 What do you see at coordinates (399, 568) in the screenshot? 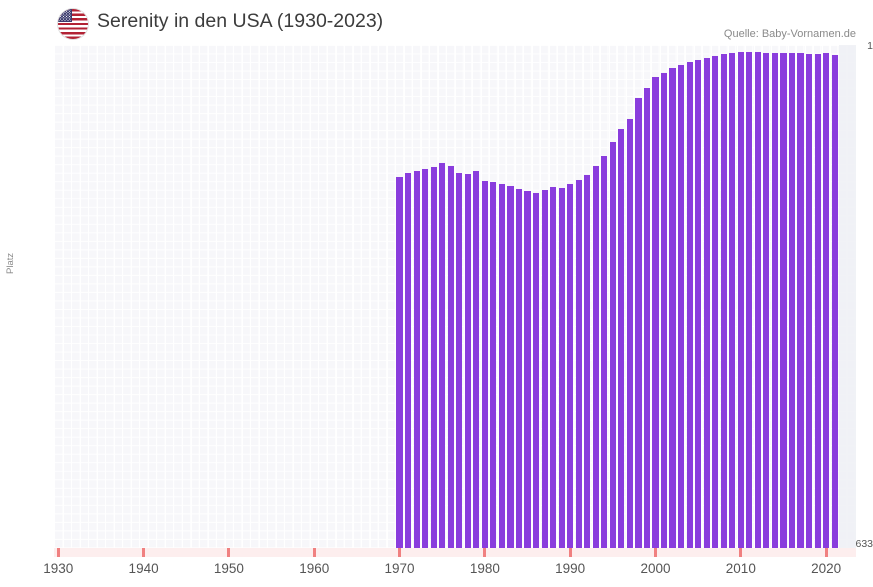
I see `x-axis-tick-label: 1970` at bounding box center [399, 568].